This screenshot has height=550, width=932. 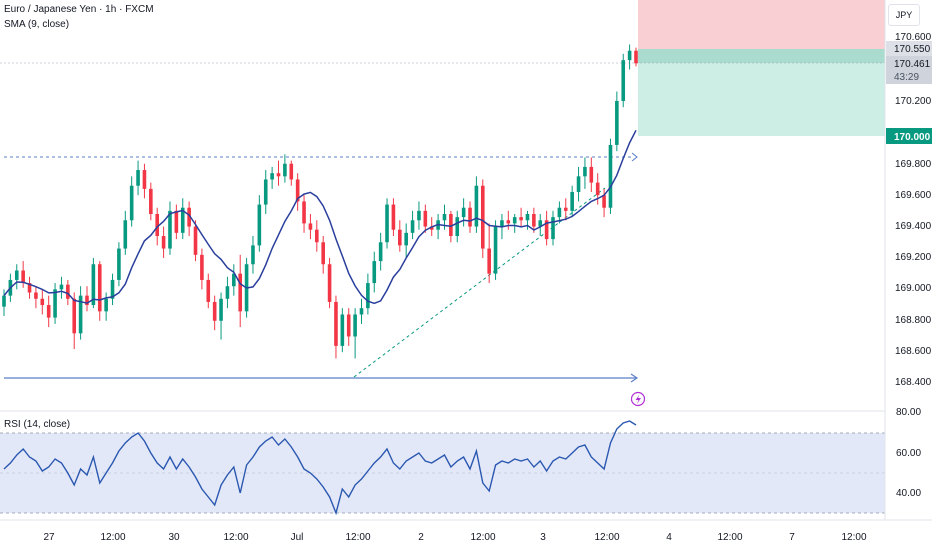 What do you see at coordinates (761, 92) in the screenshot?
I see `take-profit-zone` at bounding box center [761, 92].